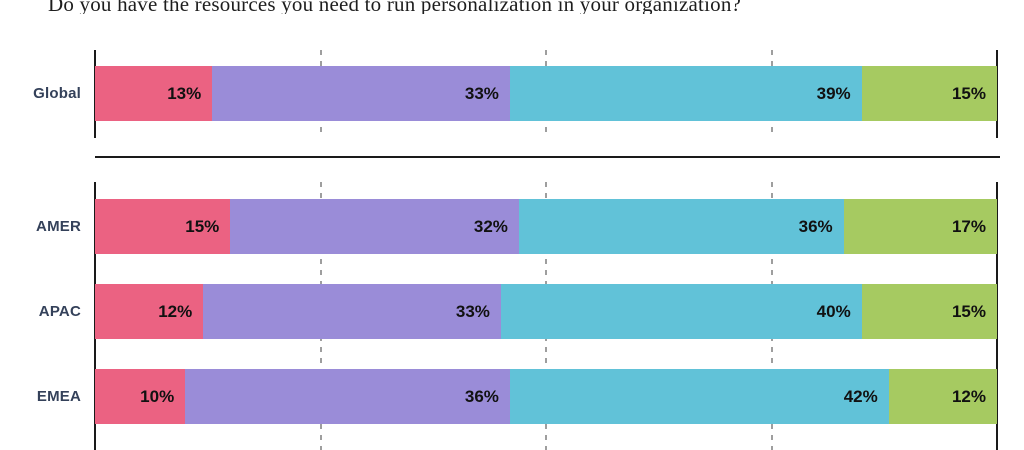  What do you see at coordinates (59, 311) in the screenshot?
I see `category-label-apac: APAC` at bounding box center [59, 311].